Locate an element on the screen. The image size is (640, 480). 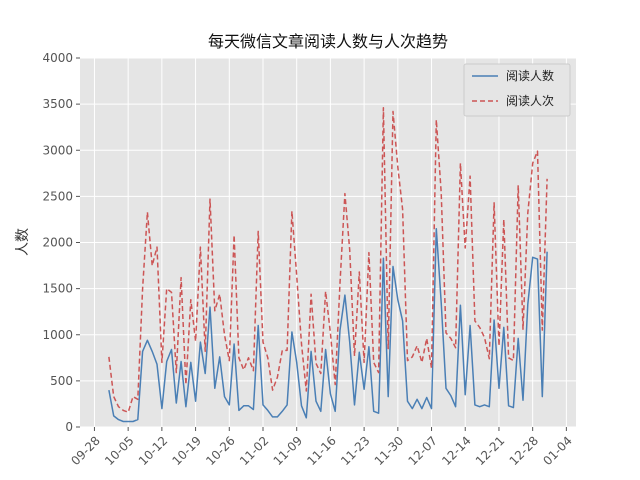
y-tick-label: 3500 is located at coordinates (57, 104).